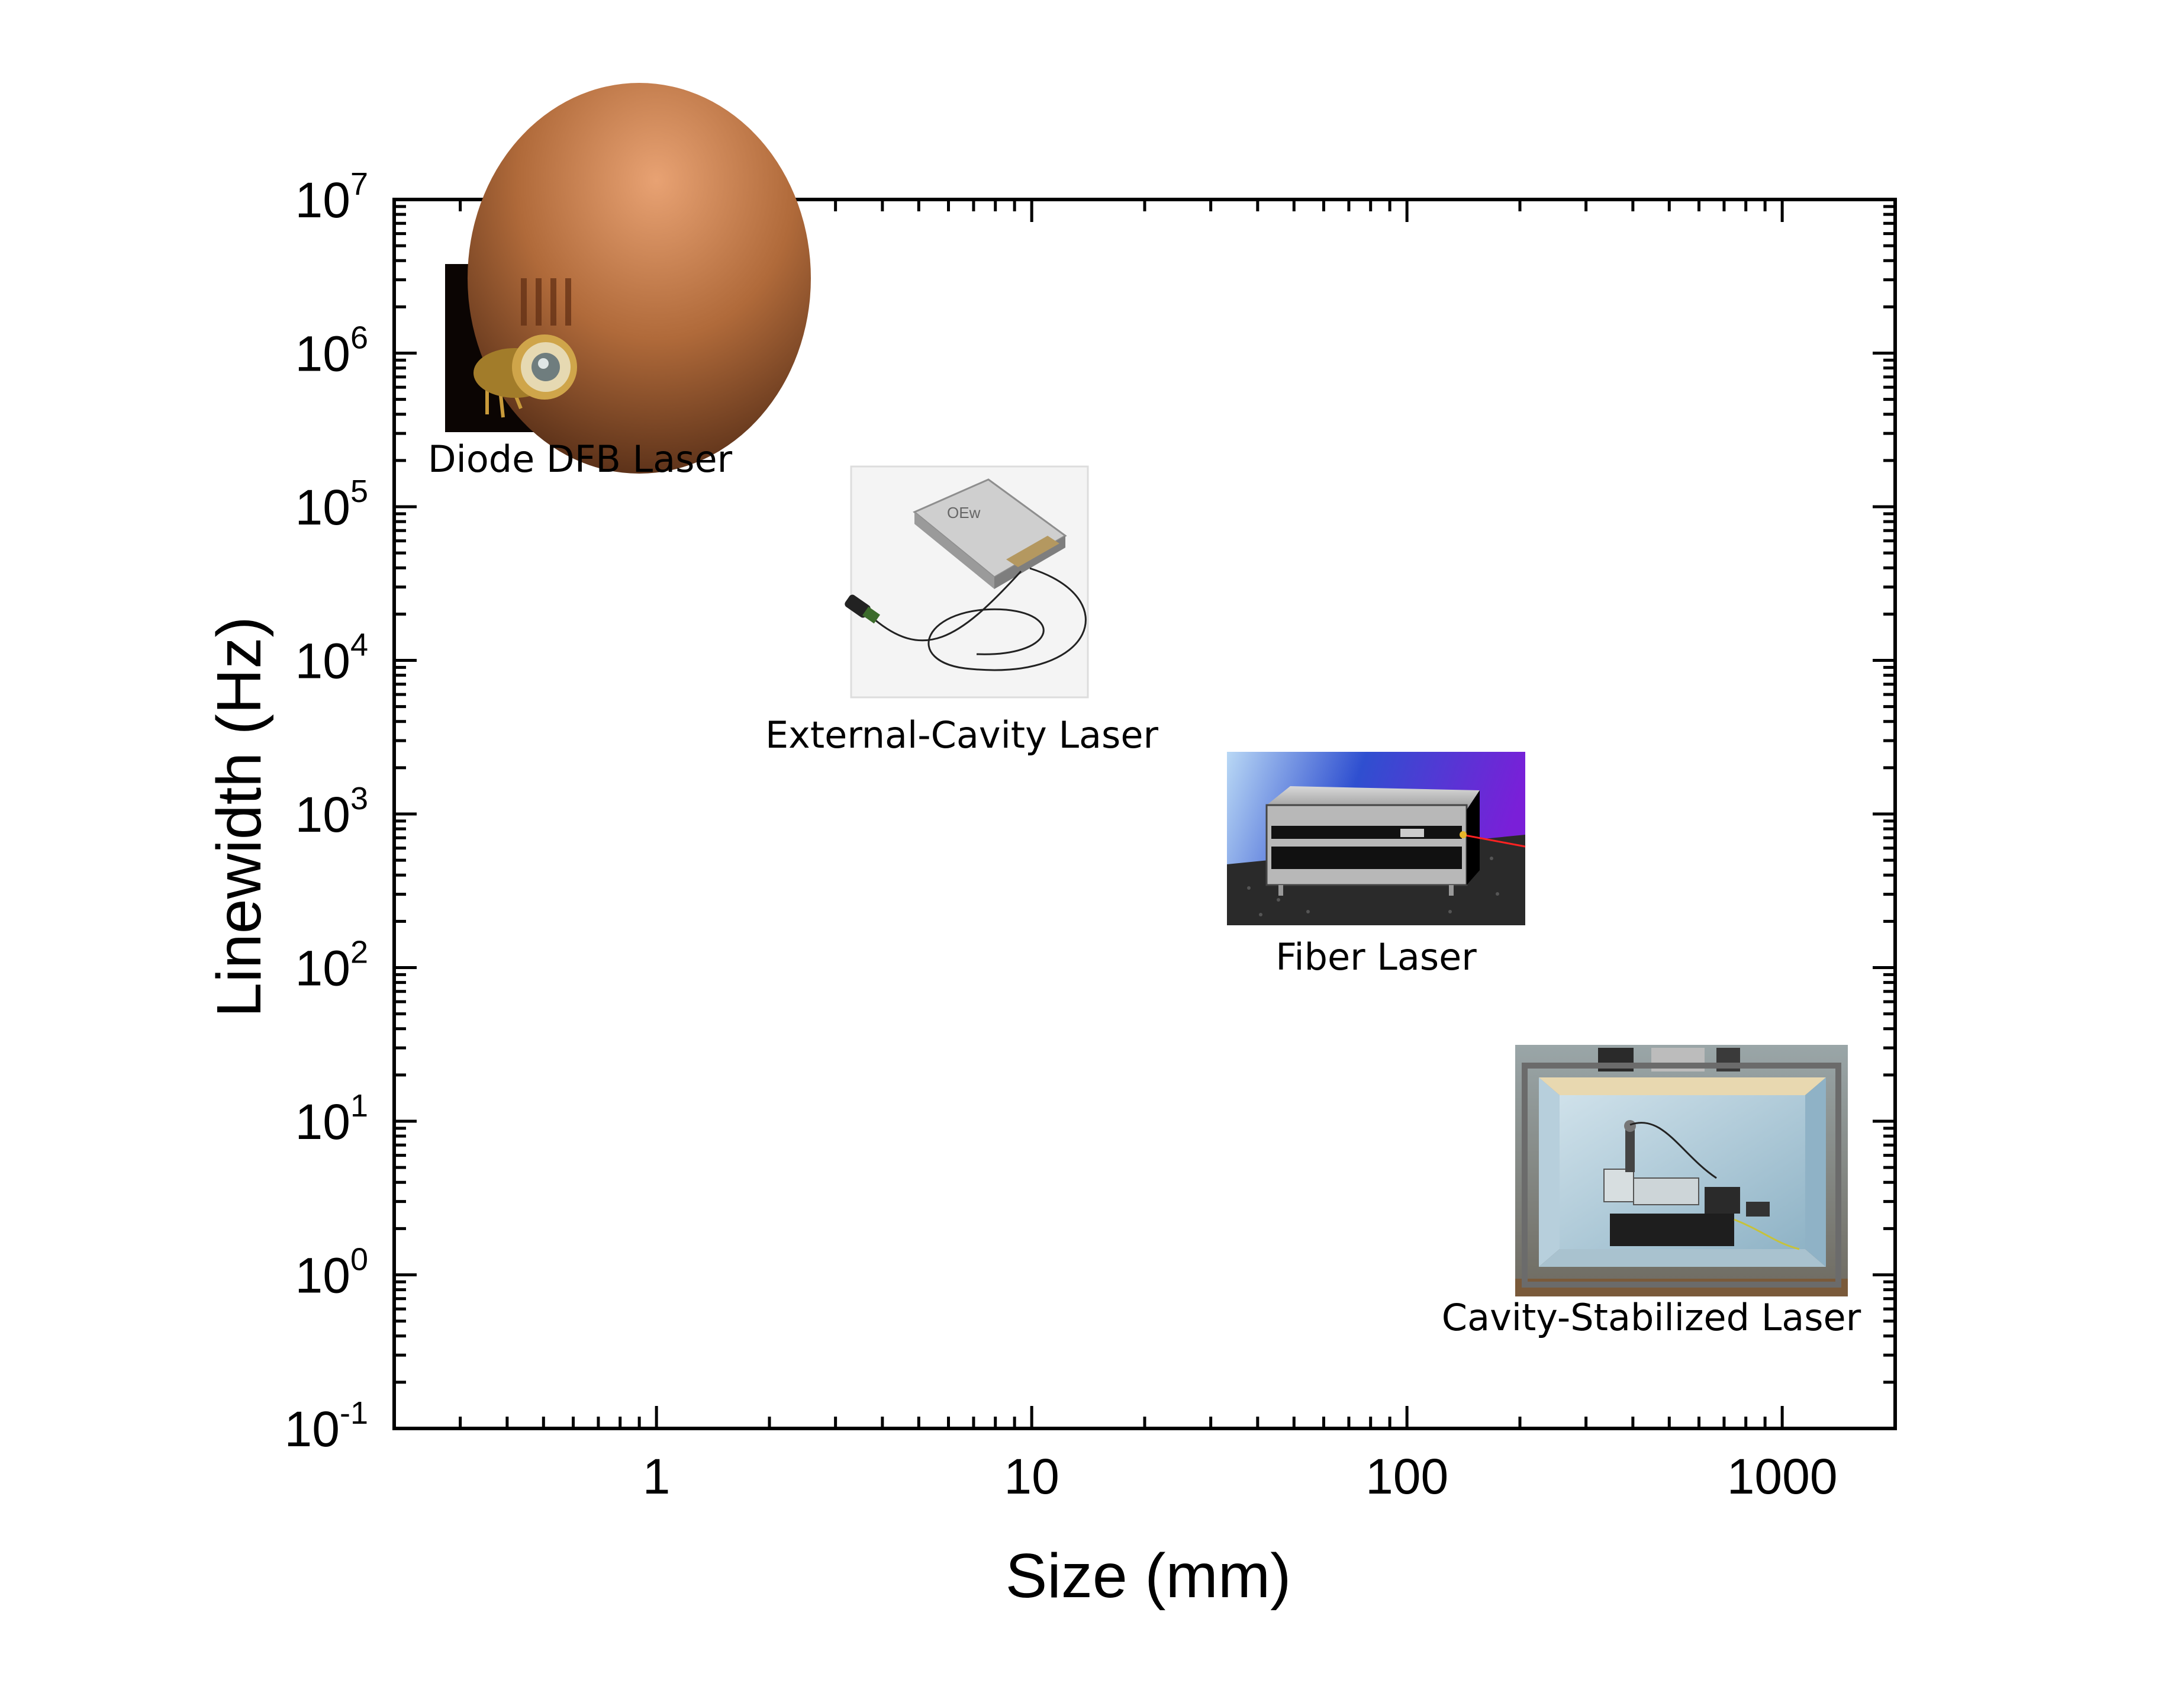 This screenshot has width=2184, height=1699. I want to click on y-tick-label: 10⁰, so click(331, 1273).